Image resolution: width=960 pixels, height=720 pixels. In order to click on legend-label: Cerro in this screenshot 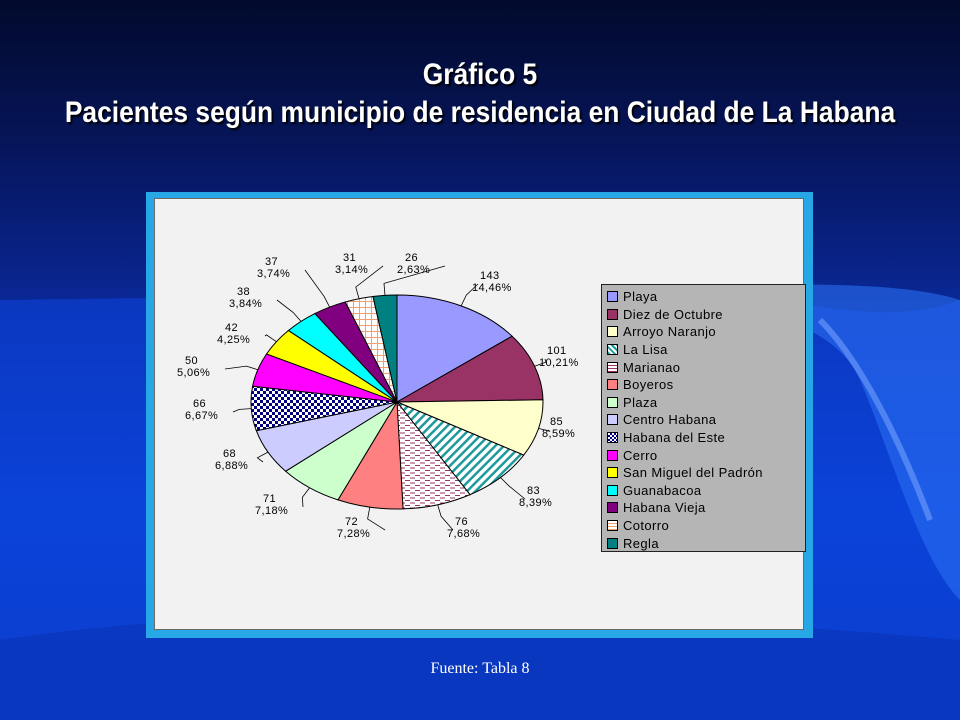, I will do `click(640, 455)`.